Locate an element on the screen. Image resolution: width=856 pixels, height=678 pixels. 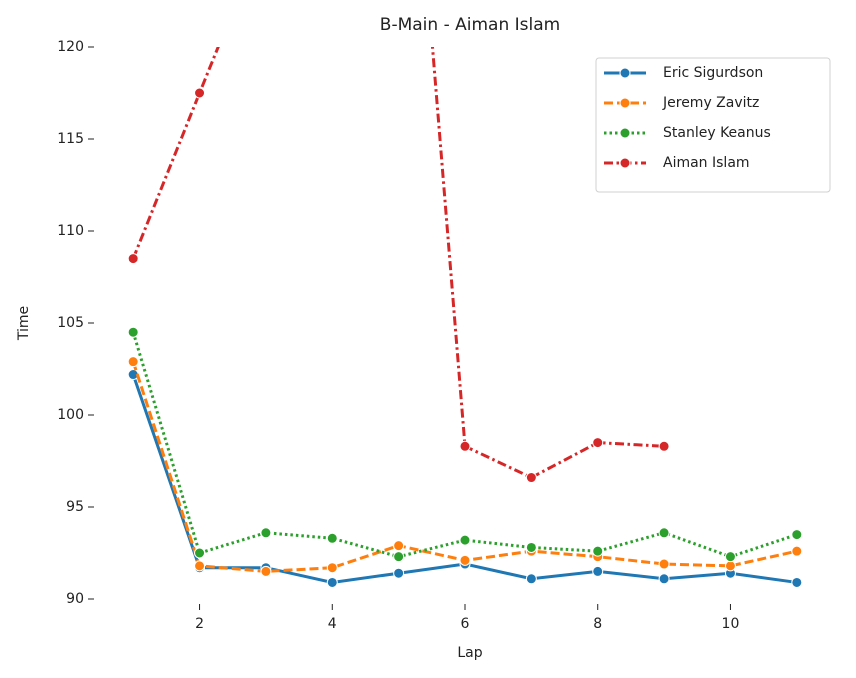
x-tick-label: 6 is located at coordinates (465, 624).